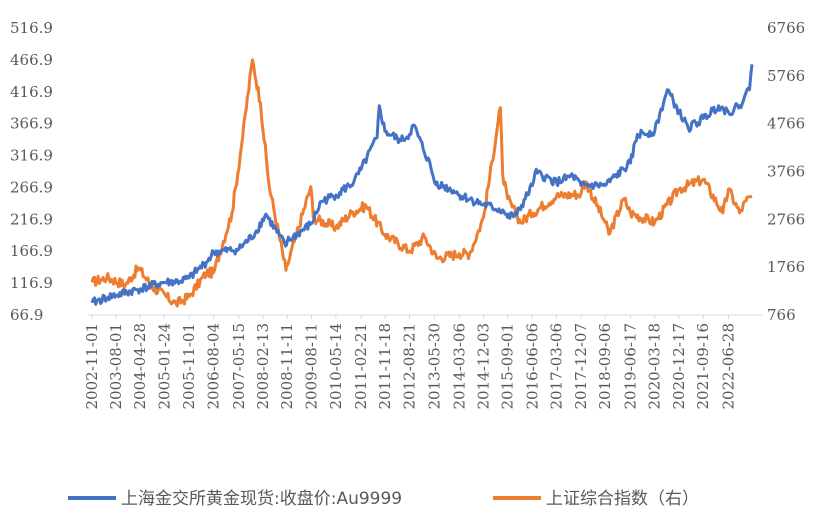  Describe the element at coordinates (189, 366) in the screenshot. I see `x-tick-label: 2005-11-01` at that location.